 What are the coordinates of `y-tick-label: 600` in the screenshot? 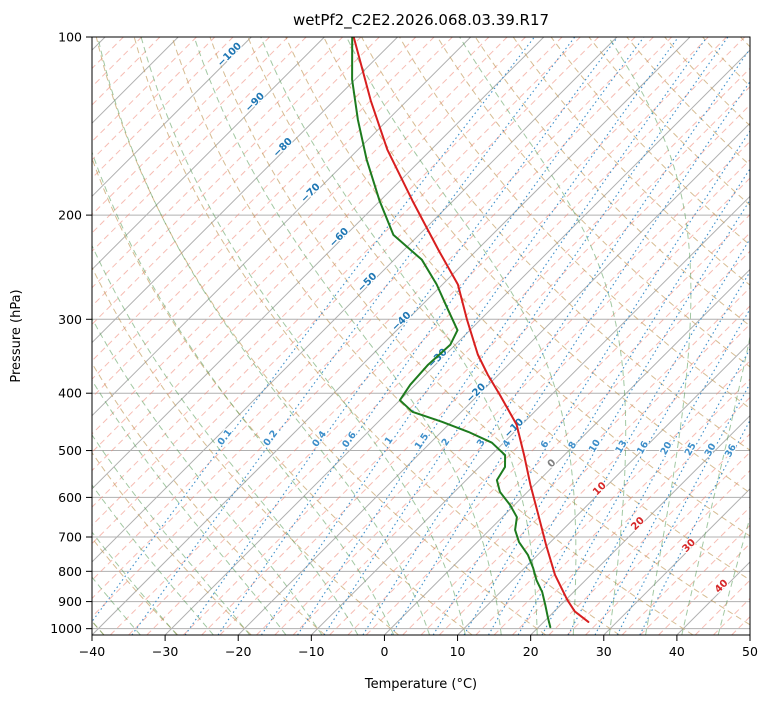 It's located at (70, 497).